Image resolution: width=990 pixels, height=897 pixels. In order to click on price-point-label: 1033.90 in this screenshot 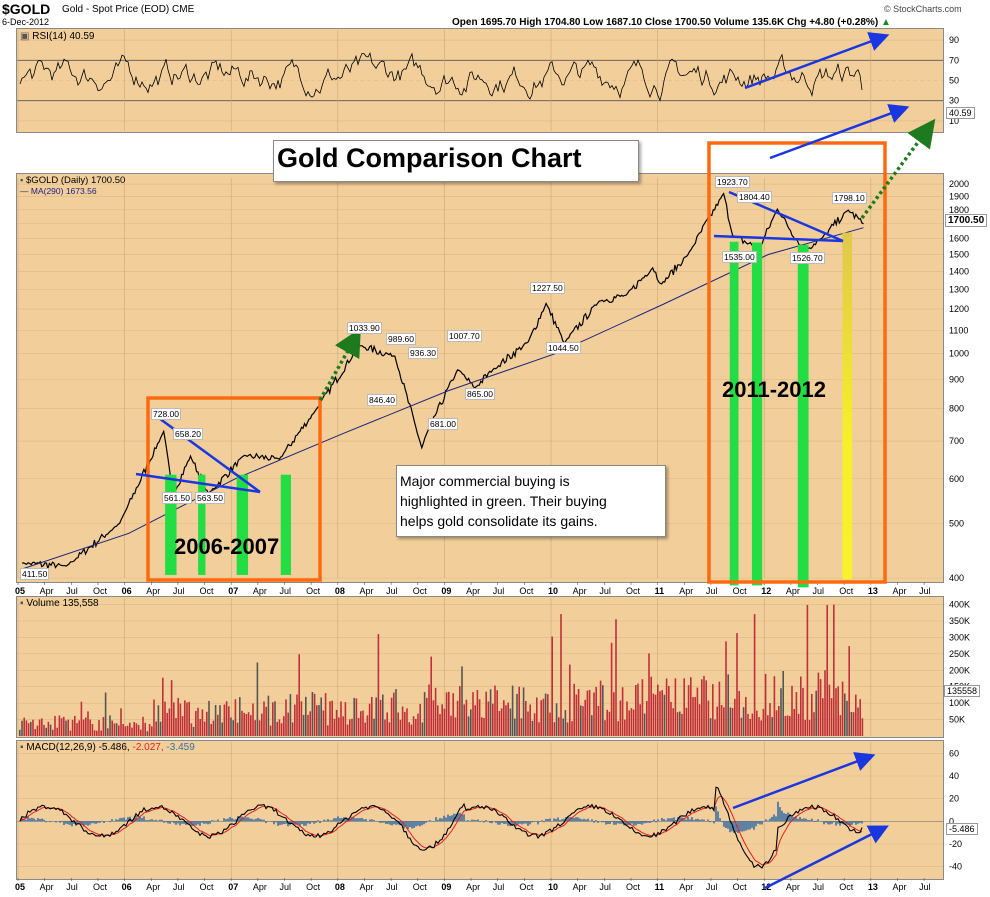, I will do `click(364, 328)`.